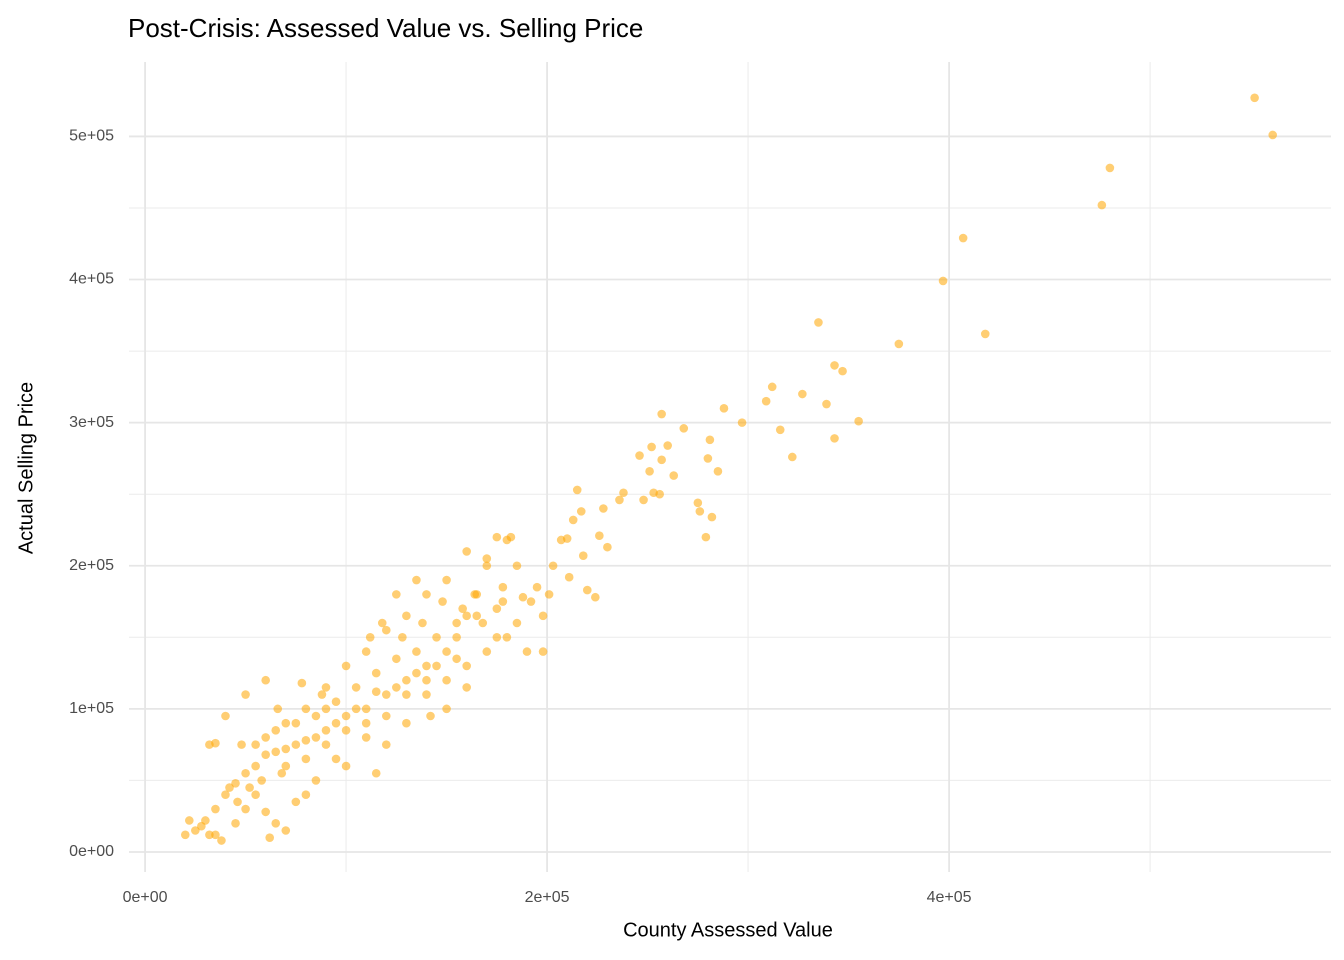 The height and width of the screenshot is (960, 1344). What do you see at coordinates (91, 422) in the screenshot?
I see `y-tick-label: 3e+05` at bounding box center [91, 422].